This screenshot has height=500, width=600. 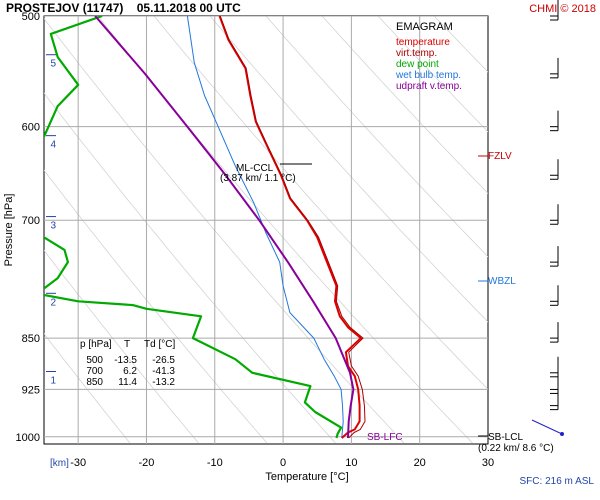 I want to click on annotation-sb-lcl: SB-LCL (0.22 km/ 8.6 °C), so click(x=516, y=443).